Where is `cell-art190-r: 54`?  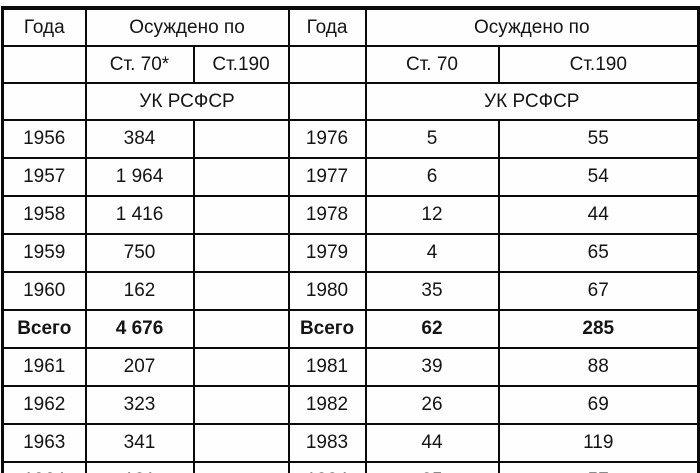 cell-art190-r: 54 is located at coordinates (598, 177).